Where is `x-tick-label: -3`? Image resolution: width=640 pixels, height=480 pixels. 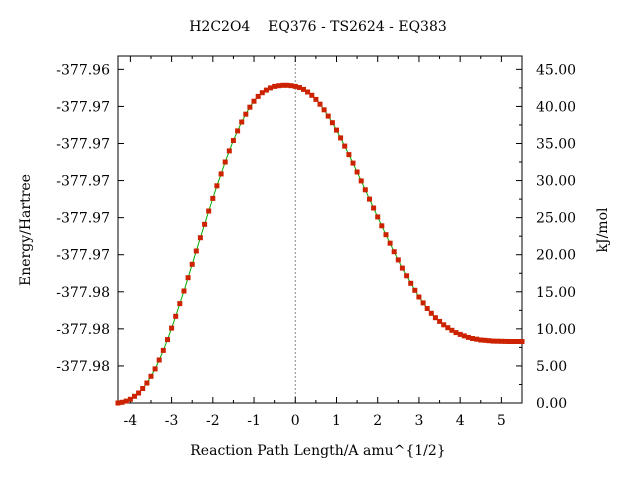 x-tick-label: -3 is located at coordinates (172, 421).